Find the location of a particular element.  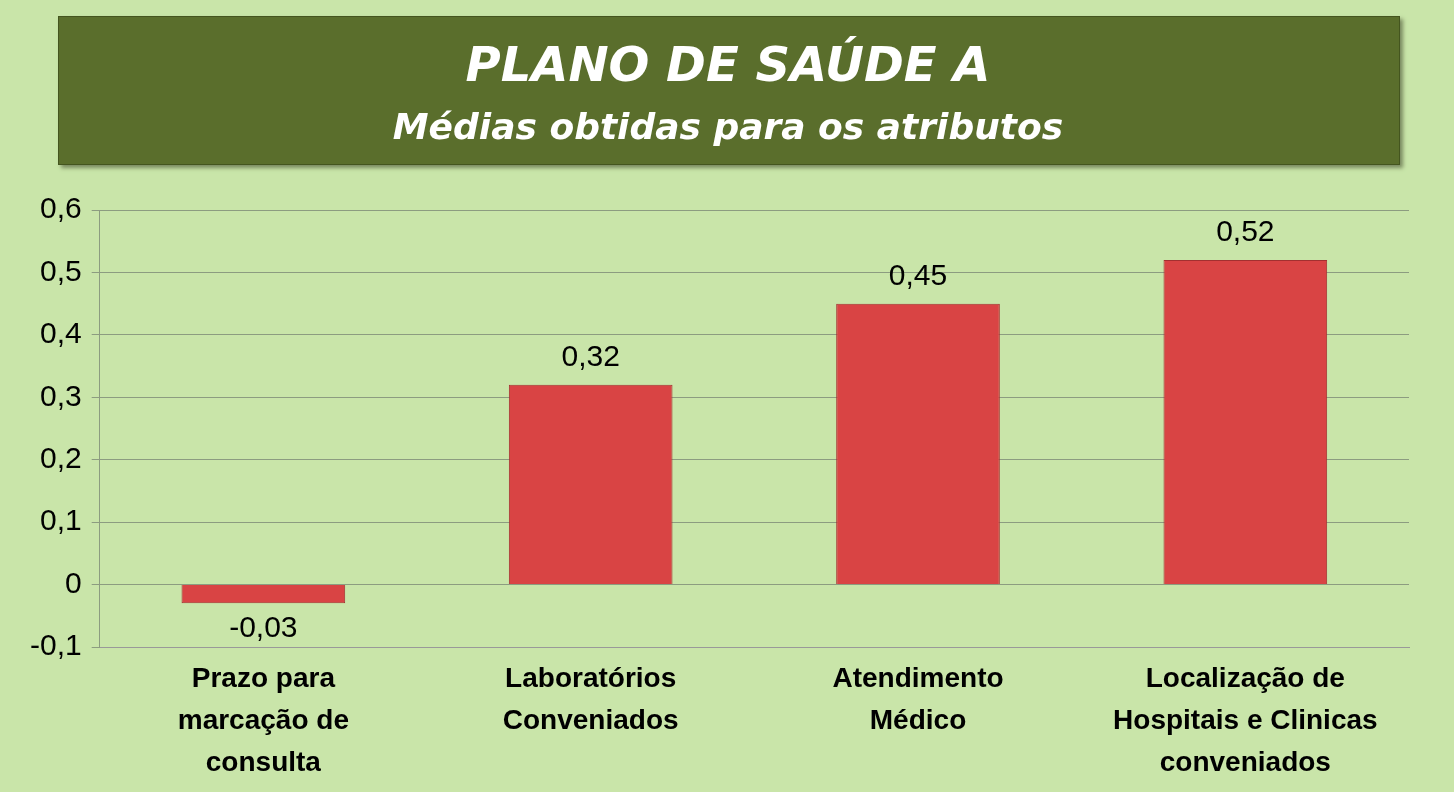

x-tick-label: Laboratórios Conveniados is located at coordinates (590, 698).